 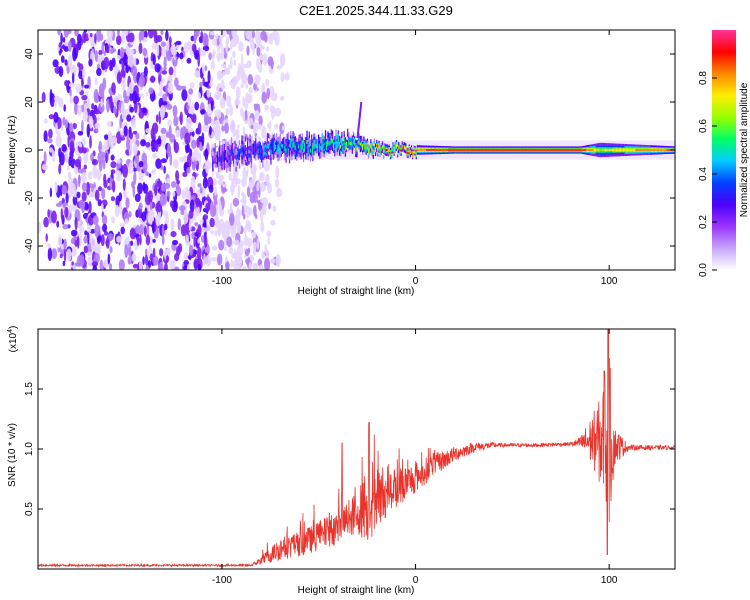 I want to click on colorbar-tick-label: 0.0, so click(x=703, y=270).